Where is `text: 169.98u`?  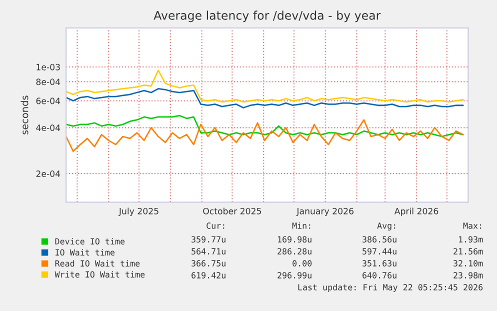 text: 169.98u is located at coordinates (295, 239).